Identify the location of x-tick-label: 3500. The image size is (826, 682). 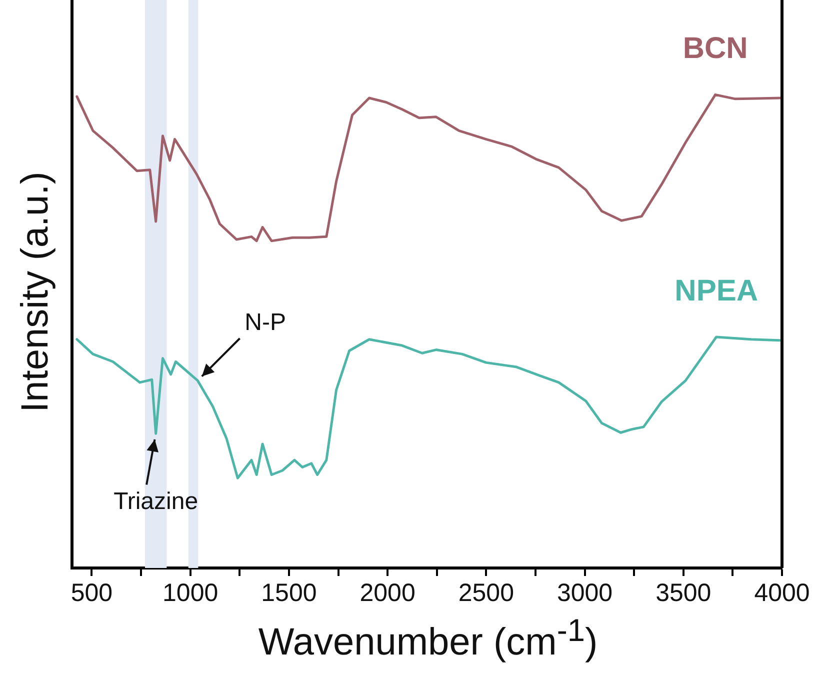
(684, 592).